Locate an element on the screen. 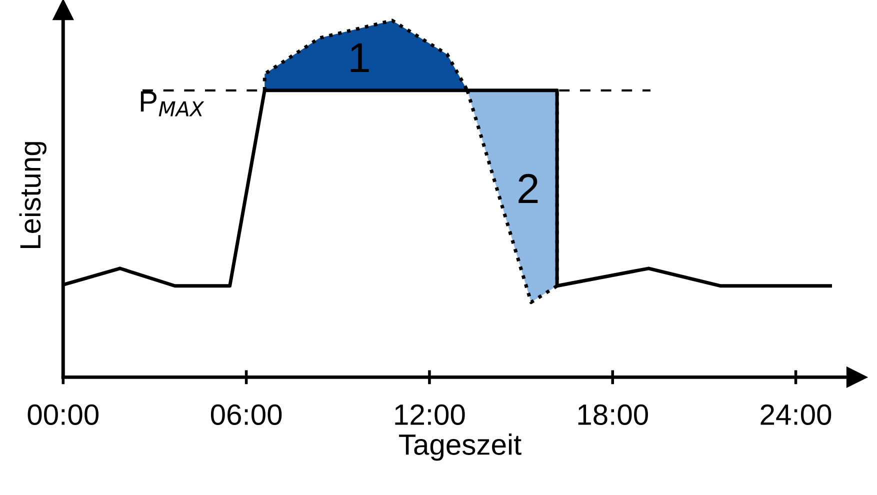 Image resolution: width=877 pixels, height=495 pixels. x-tick-label: 00:00 is located at coordinates (63, 415).